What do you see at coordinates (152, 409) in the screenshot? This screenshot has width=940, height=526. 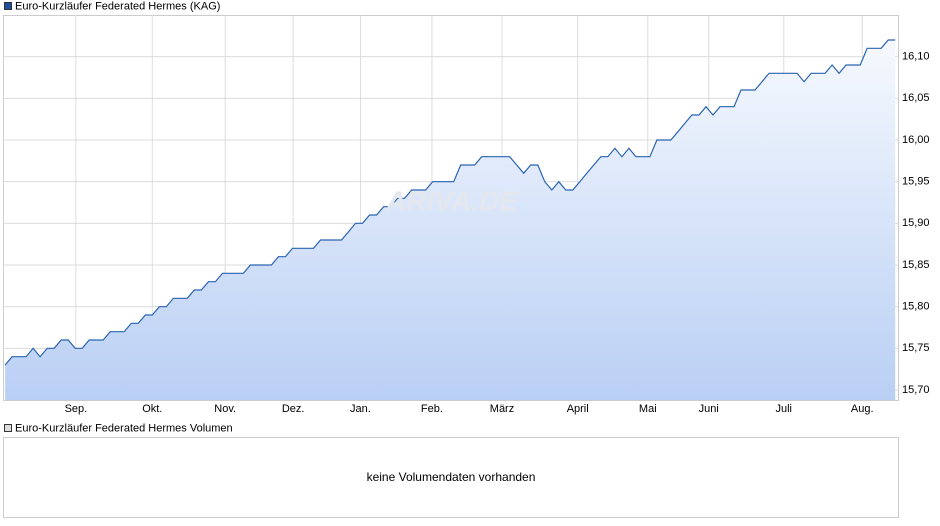 I see `x-tick-label: Okt.` at bounding box center [152, 409].